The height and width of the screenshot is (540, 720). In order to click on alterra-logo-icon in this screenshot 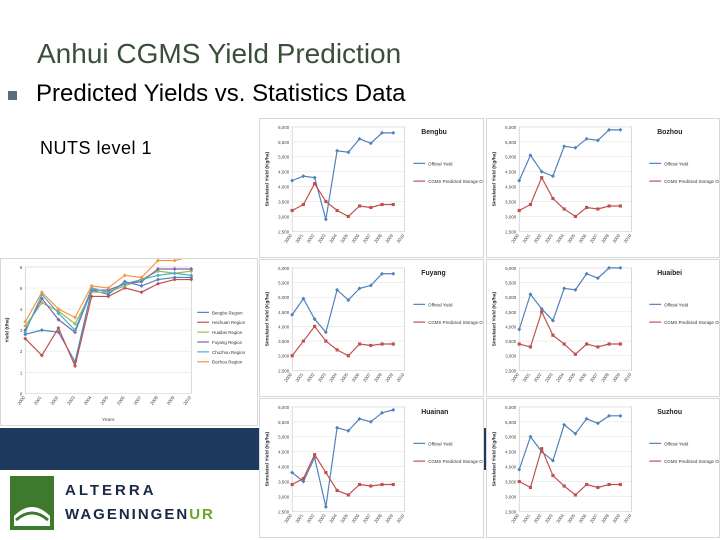, I will do `click(32, 503)`.